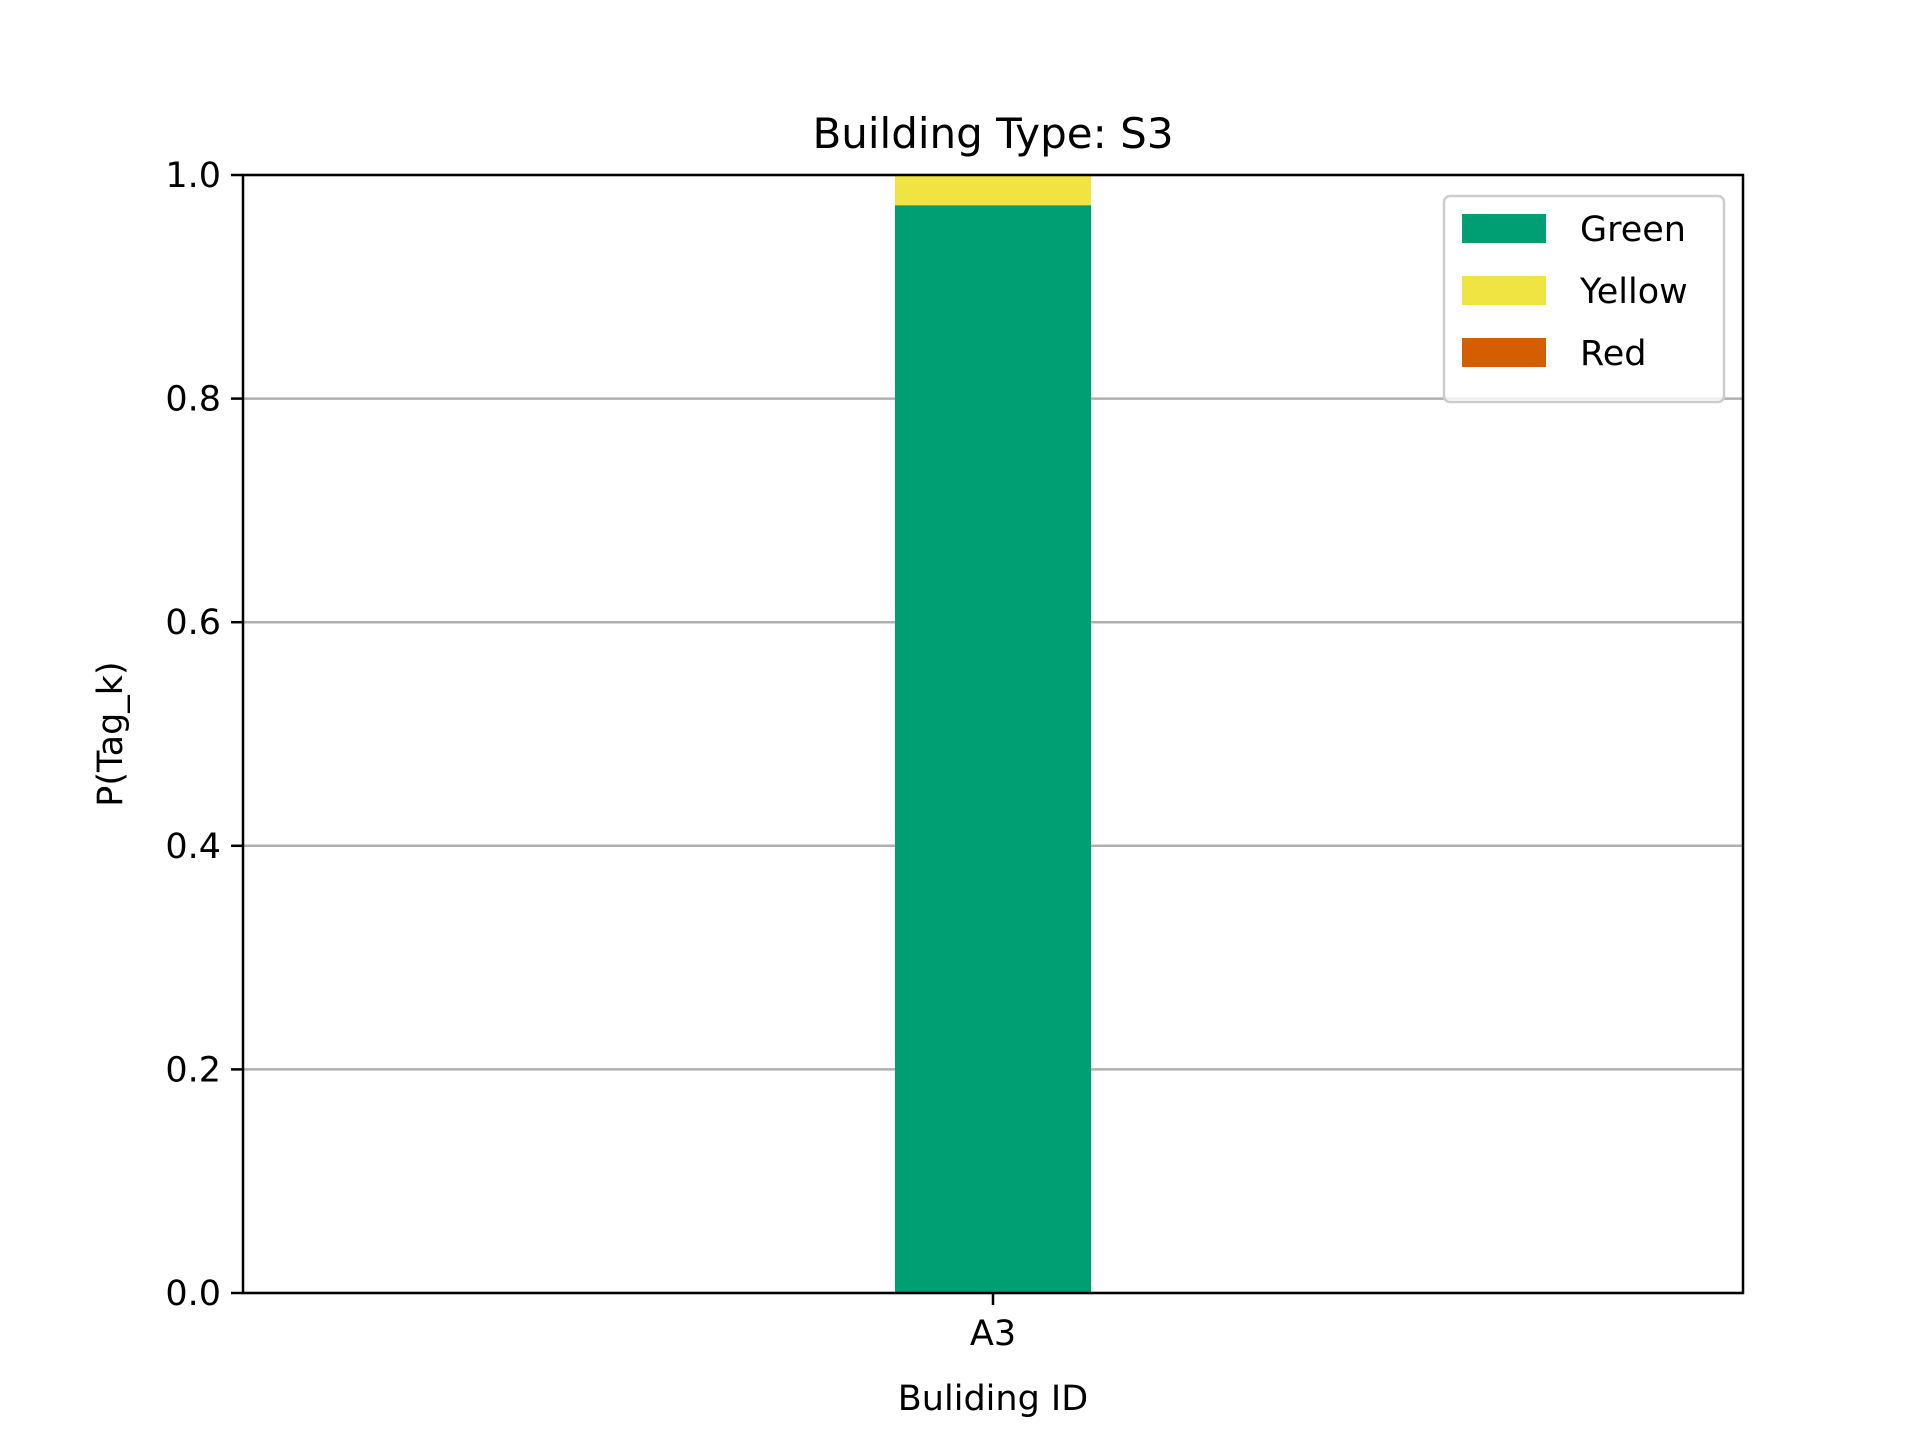 The height and width of the screenshot is (1440, 1920). I want to click on chart-title: Building Type: S3, so click(992, 133).